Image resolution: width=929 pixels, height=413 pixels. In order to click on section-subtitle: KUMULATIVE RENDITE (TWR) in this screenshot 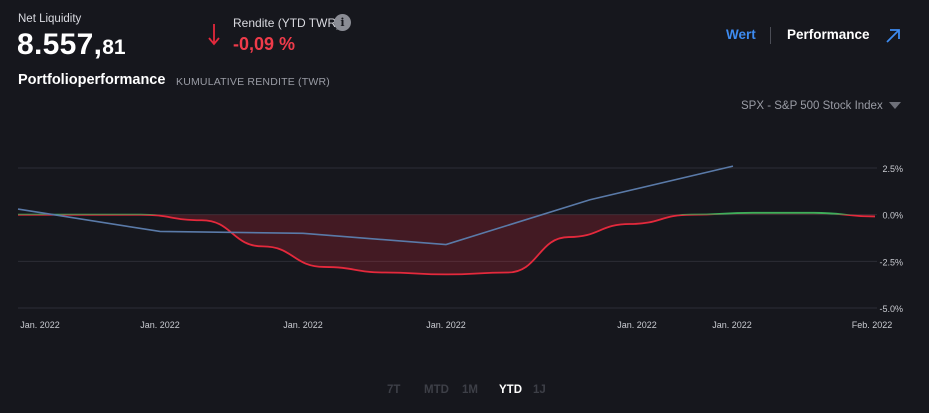, I will do `click(253, 82)`.